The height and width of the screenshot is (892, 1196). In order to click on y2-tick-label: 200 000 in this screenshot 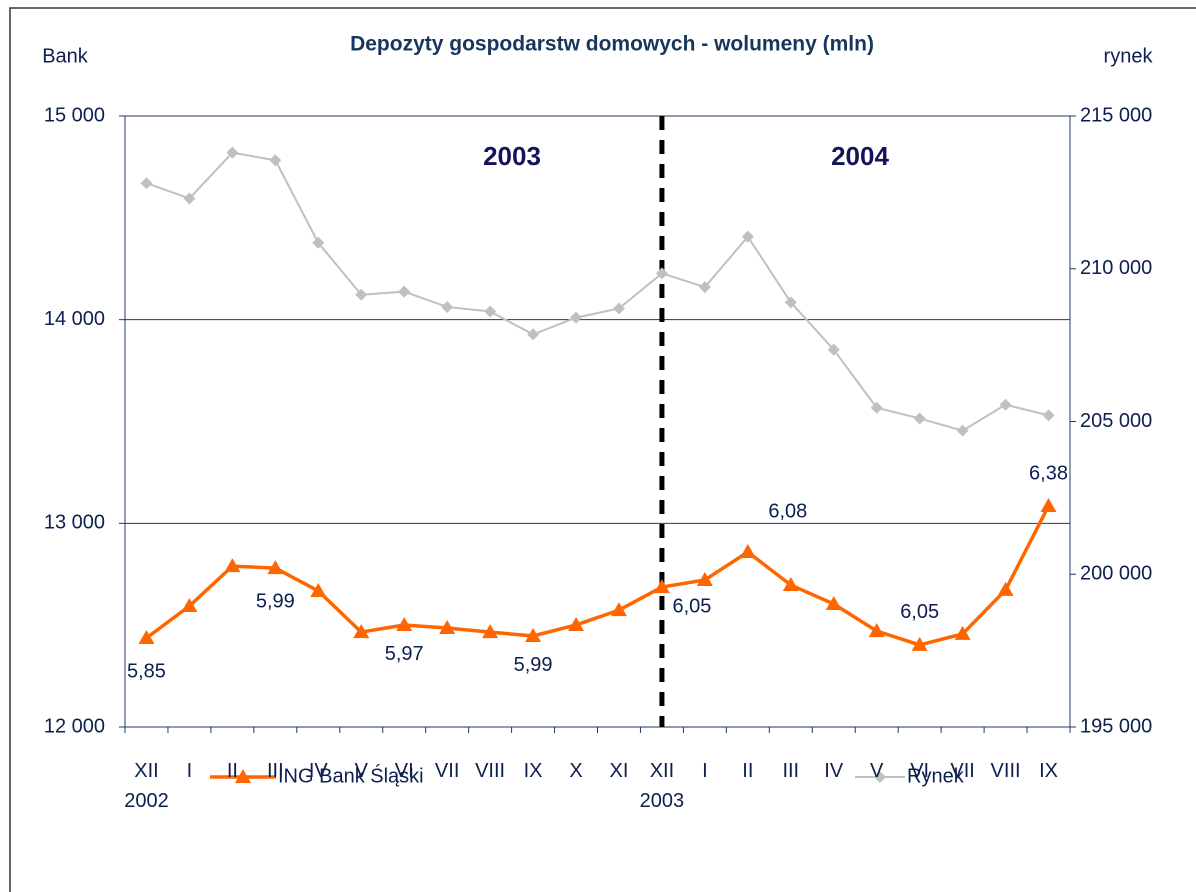, I will do `click(1116, 574)`.